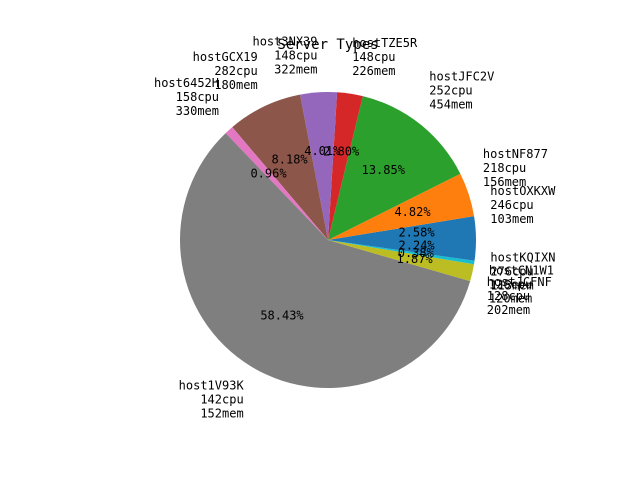 Image resolution: width=640 pixels, height=480 pixels. Describe the element at coordinates (221, 413) in the screenshot. I see `slice-label-mem: 152mem` at that location.